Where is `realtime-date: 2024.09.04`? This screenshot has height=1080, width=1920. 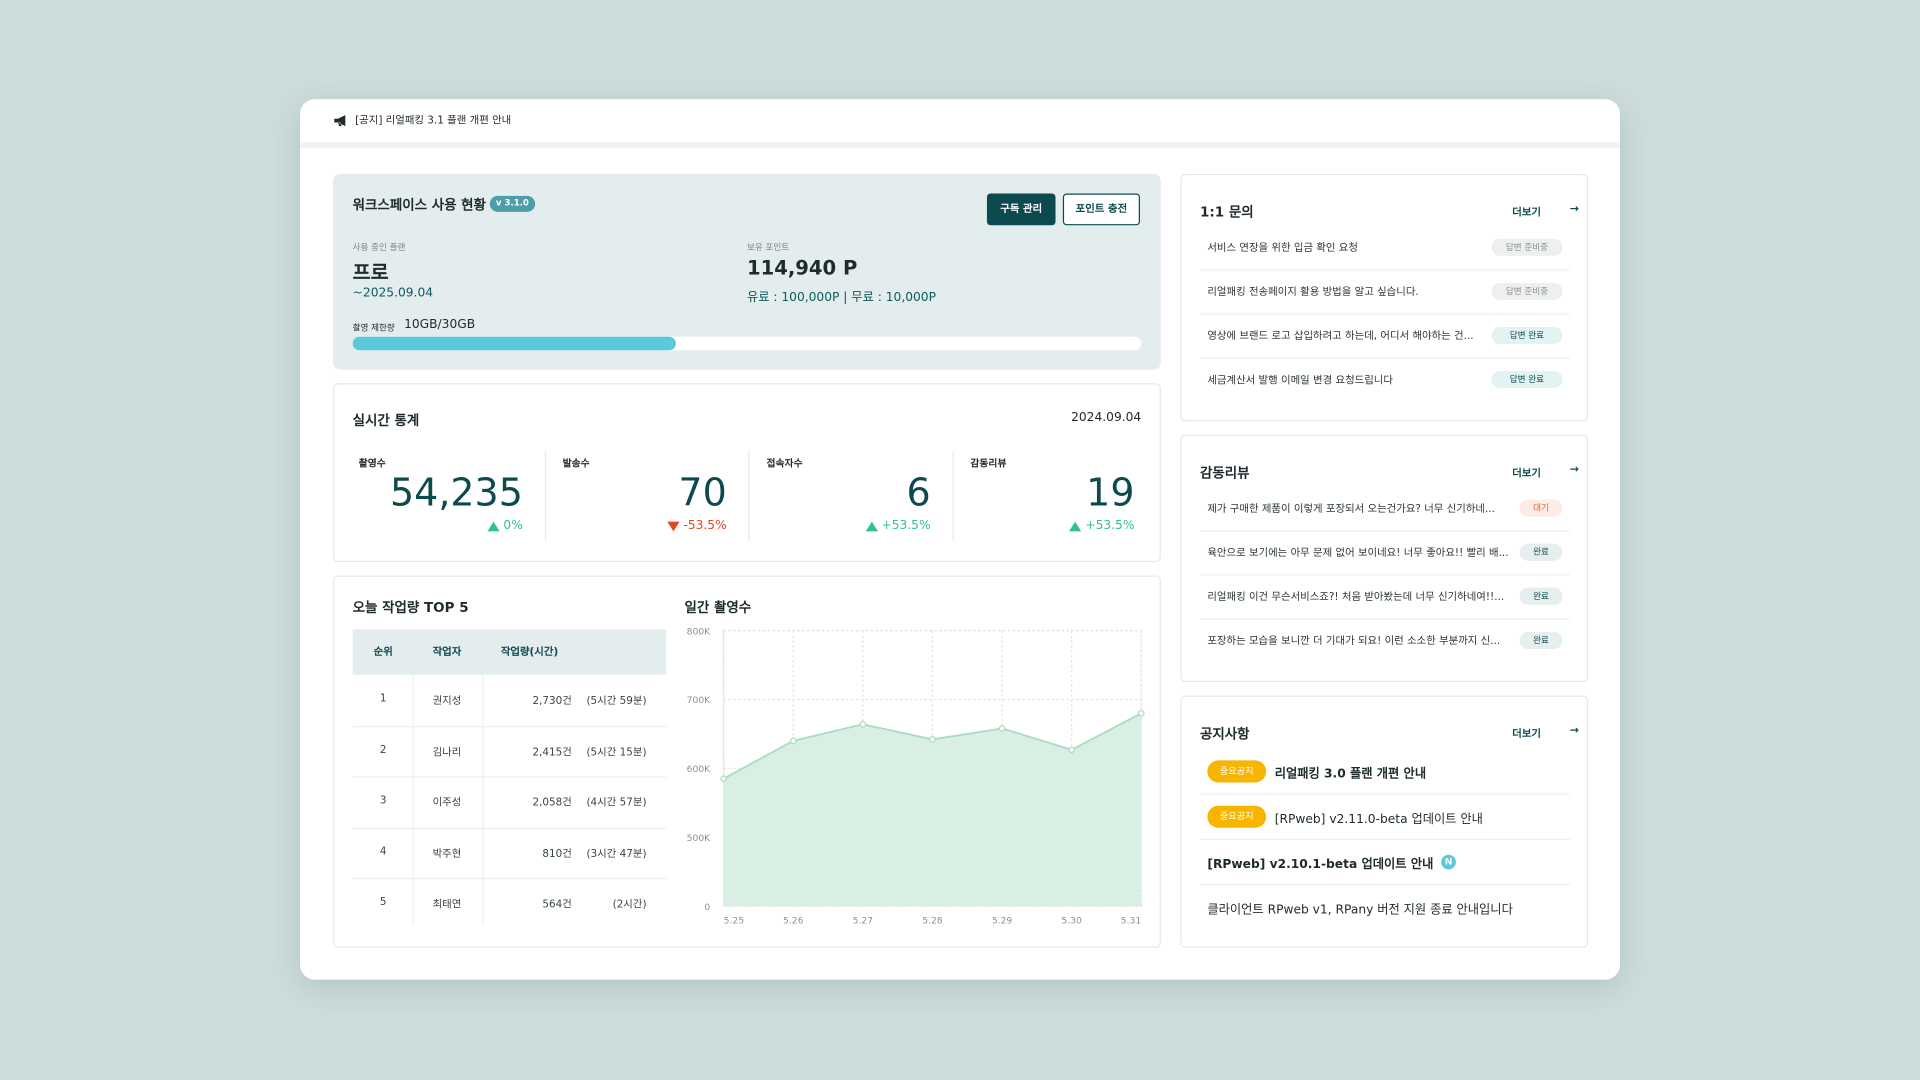 realtime-date: 2024.09.04 is located at coordinates (1106, 418).